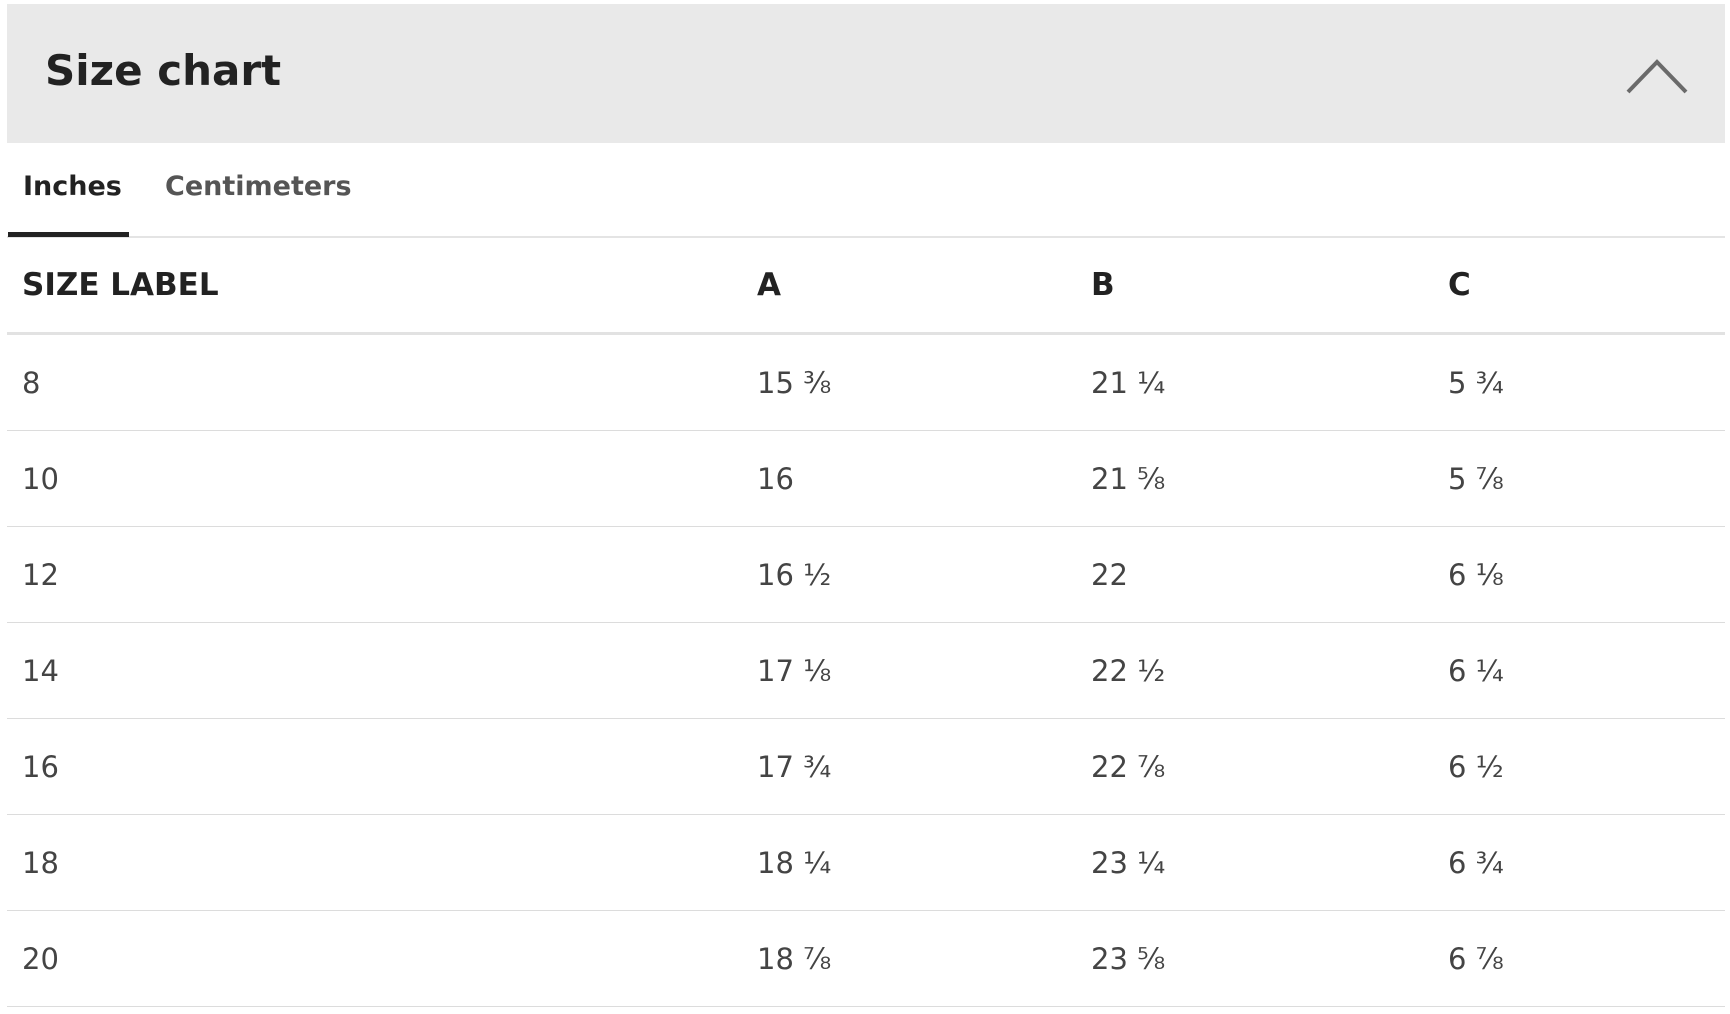 Image resolution: width=1730 pixels, height=1014 pixels. Describe the element at coordinates (909, 766) in the screenshot. I see `table-cell: 17 ¾` at that location.